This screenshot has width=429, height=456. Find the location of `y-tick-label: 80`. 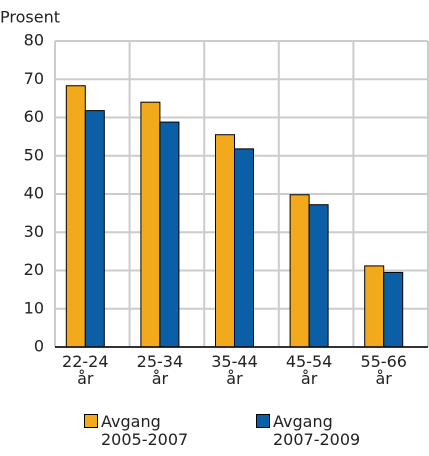

y-tick-label: 80 is located at coordinates (34, 40).